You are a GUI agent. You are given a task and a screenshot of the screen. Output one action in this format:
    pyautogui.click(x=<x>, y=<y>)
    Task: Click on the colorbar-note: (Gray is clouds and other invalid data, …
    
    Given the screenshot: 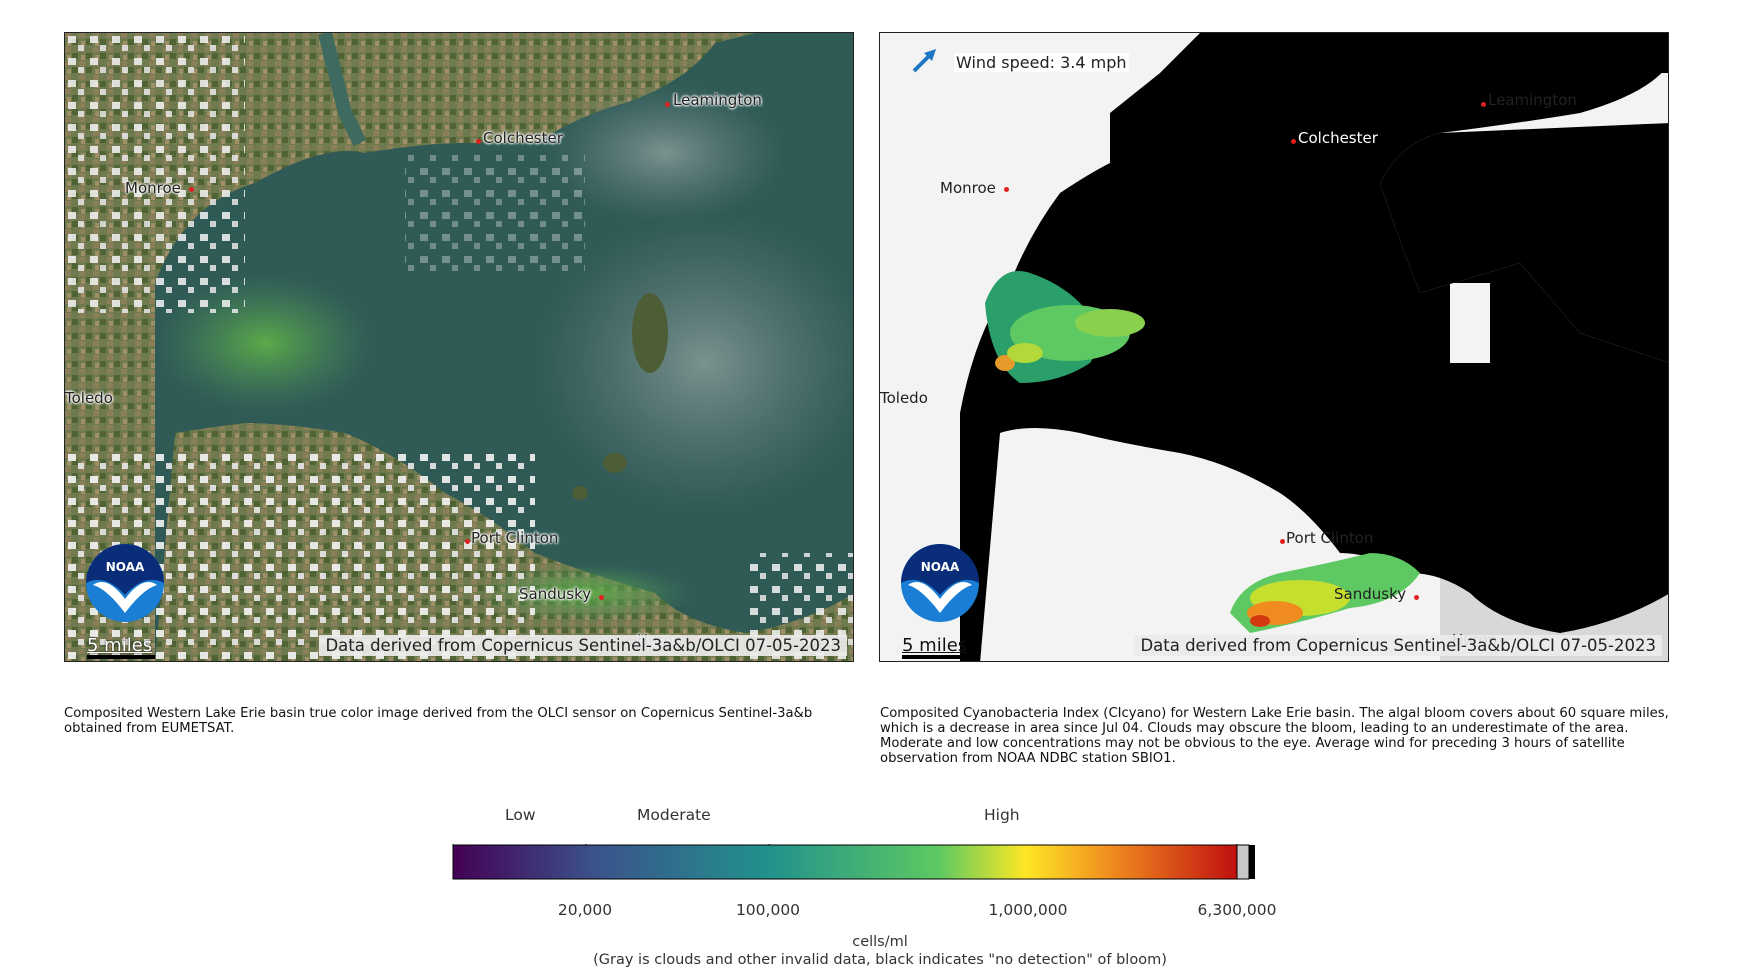 What is the action you would take?
    pyautogui.click(x=880, y=960)
    